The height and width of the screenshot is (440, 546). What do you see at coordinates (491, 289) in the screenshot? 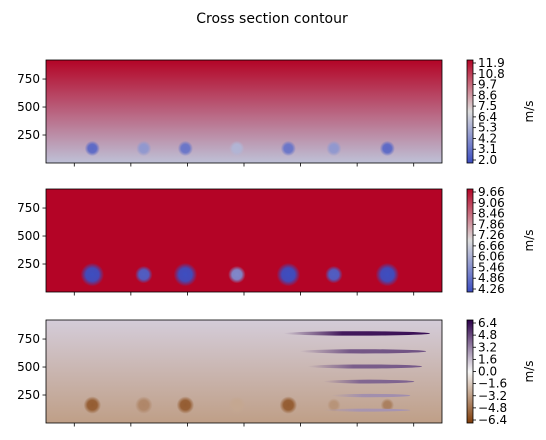
I see `colorbar-tick-label: 4.26` at bounding box center [491, 289].